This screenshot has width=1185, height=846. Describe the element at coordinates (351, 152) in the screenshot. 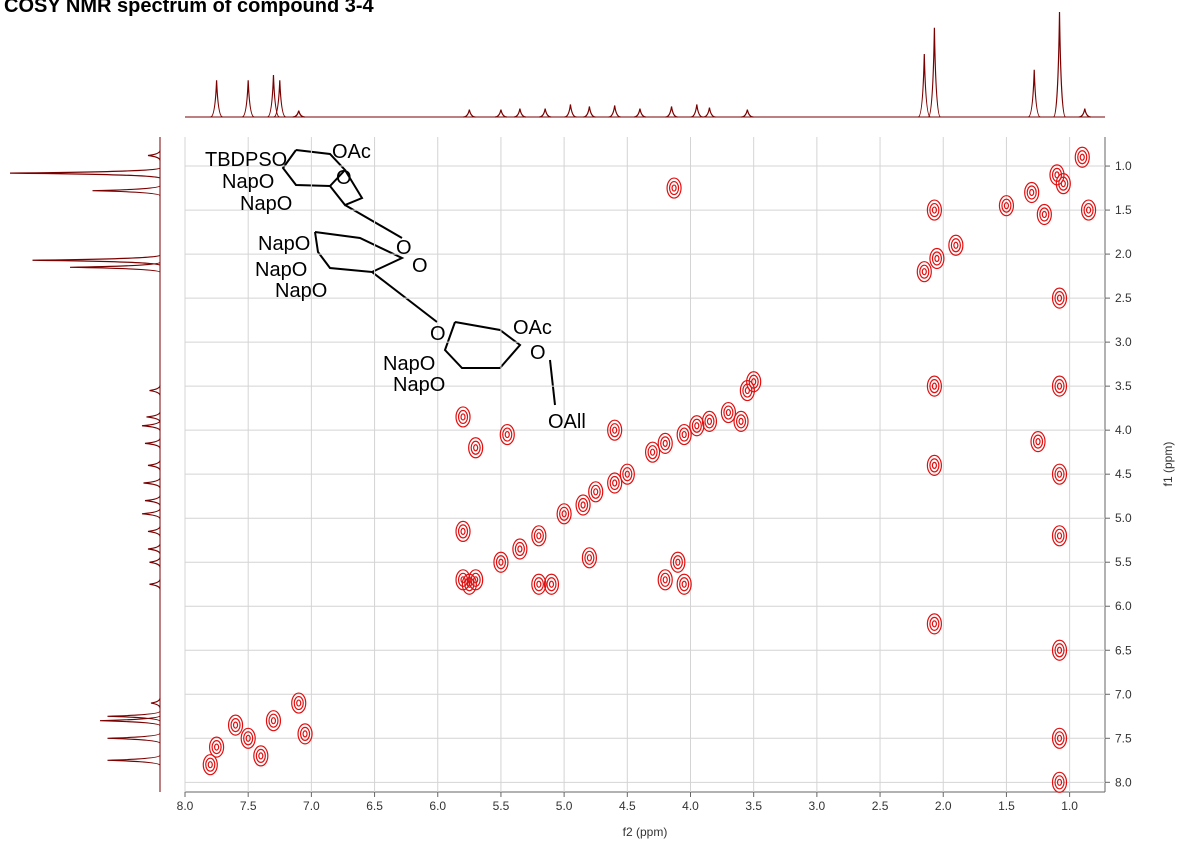

I see `structure-label: OAc` at that location.